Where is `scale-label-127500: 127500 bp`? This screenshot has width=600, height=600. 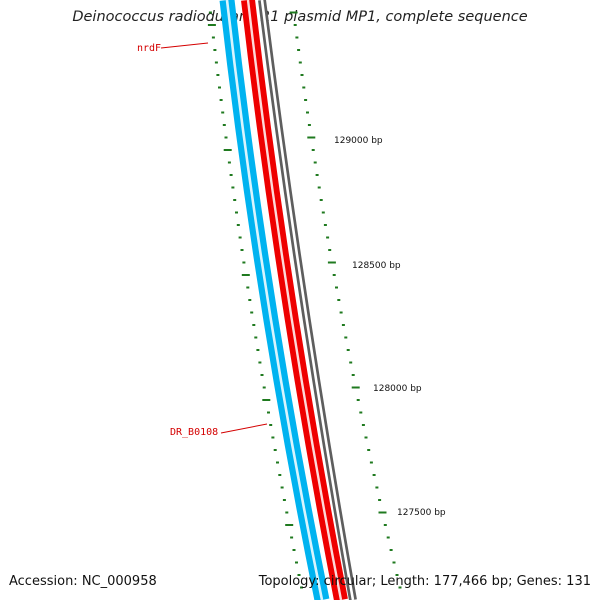
scale-label-127500: 127500 bp is located at coordinates (421, 513).